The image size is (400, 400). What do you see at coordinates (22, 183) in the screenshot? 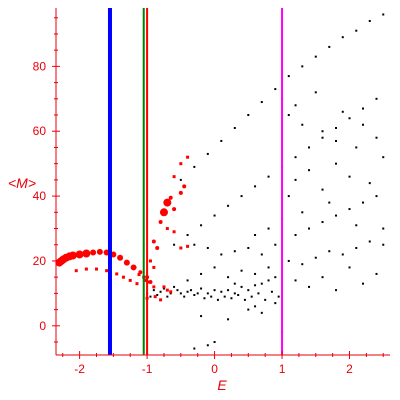
I see `y-axis-label: <M>` at bounding box center [22, 183].